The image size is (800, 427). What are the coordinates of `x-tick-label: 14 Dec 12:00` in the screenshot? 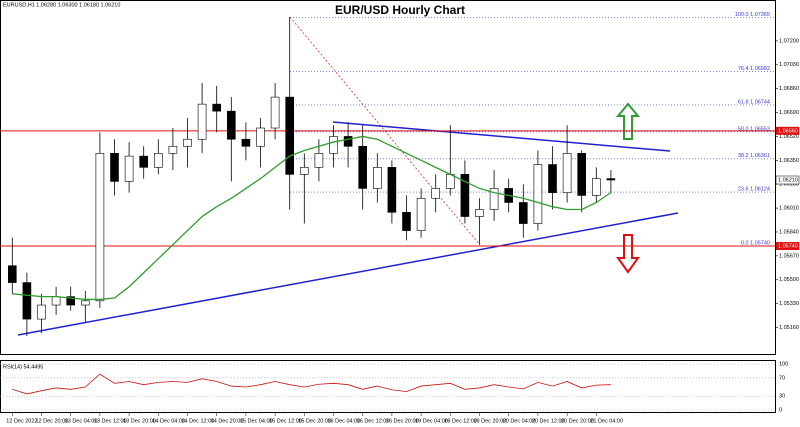 It's located at (198, 421).